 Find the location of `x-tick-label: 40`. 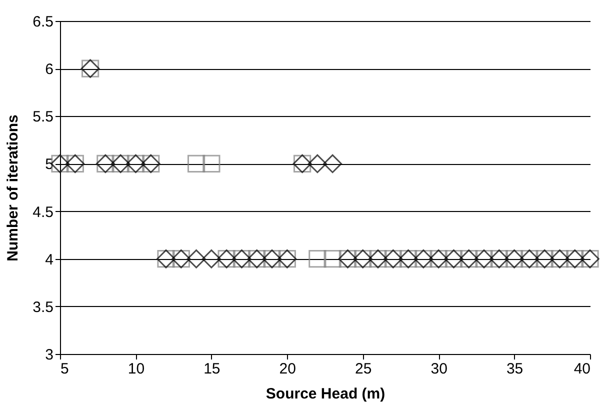

x-tick-label: 40 is located at coordinates (582, 369).